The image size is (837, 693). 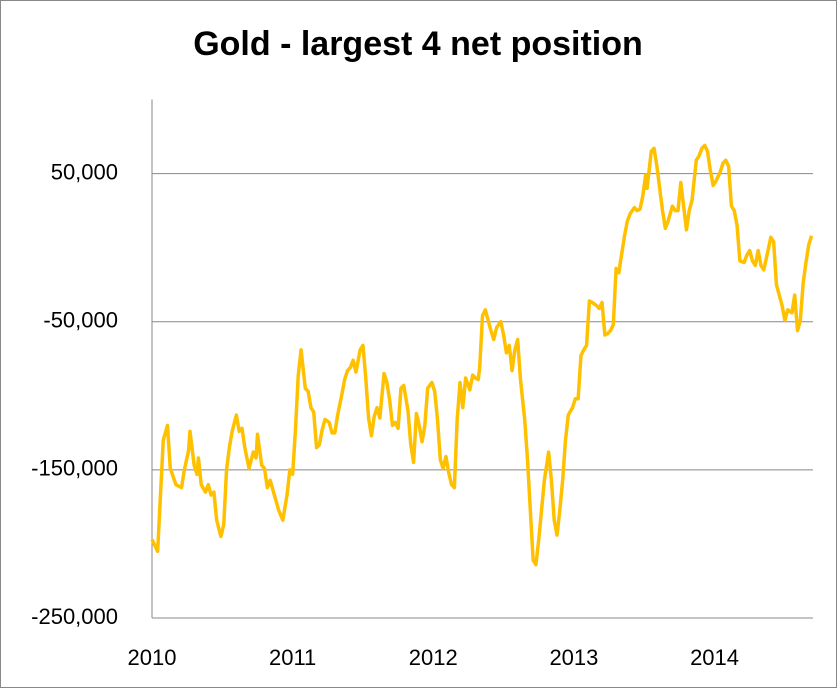 What do you see at coordinates (84, 171) in the screenshot?
I see `y-tick-label: 50,000` at bounding box center [84, 171].